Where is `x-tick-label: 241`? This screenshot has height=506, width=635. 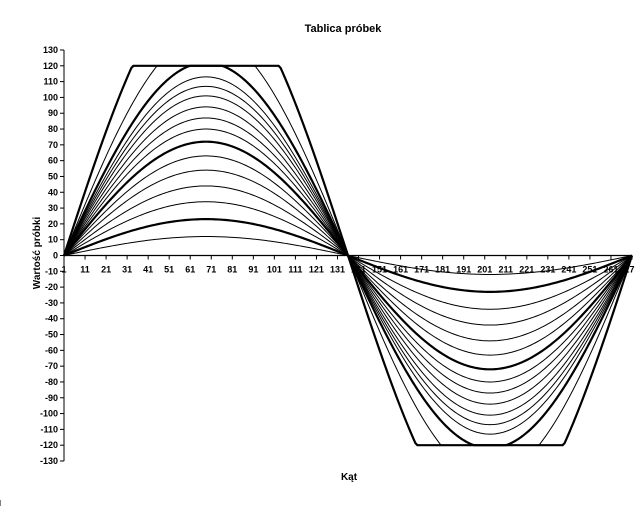 x-tick-label: 241 is located at coordinates (568, 270).